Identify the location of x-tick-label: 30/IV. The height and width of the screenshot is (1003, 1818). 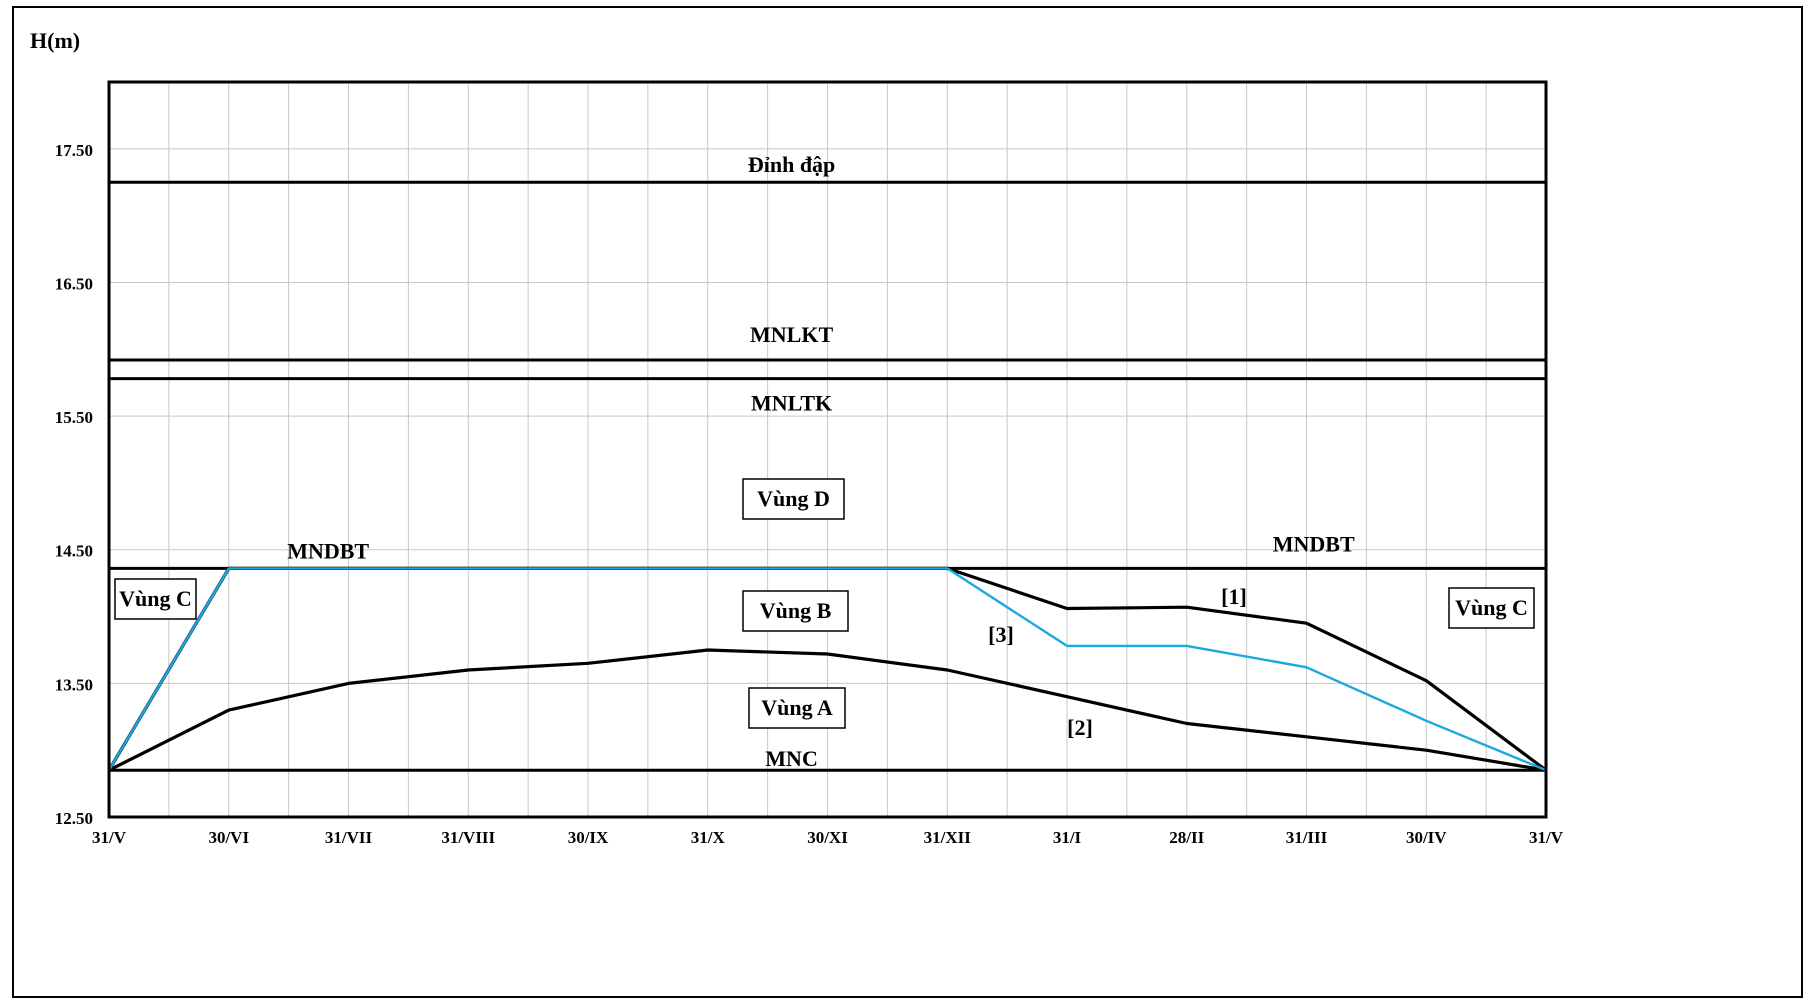
(1426, 837).